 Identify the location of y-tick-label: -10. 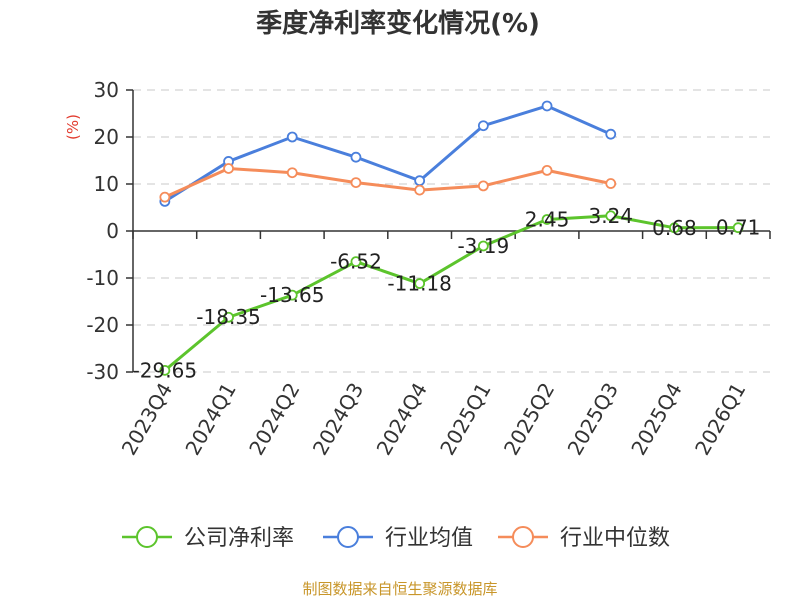
(102, 278).